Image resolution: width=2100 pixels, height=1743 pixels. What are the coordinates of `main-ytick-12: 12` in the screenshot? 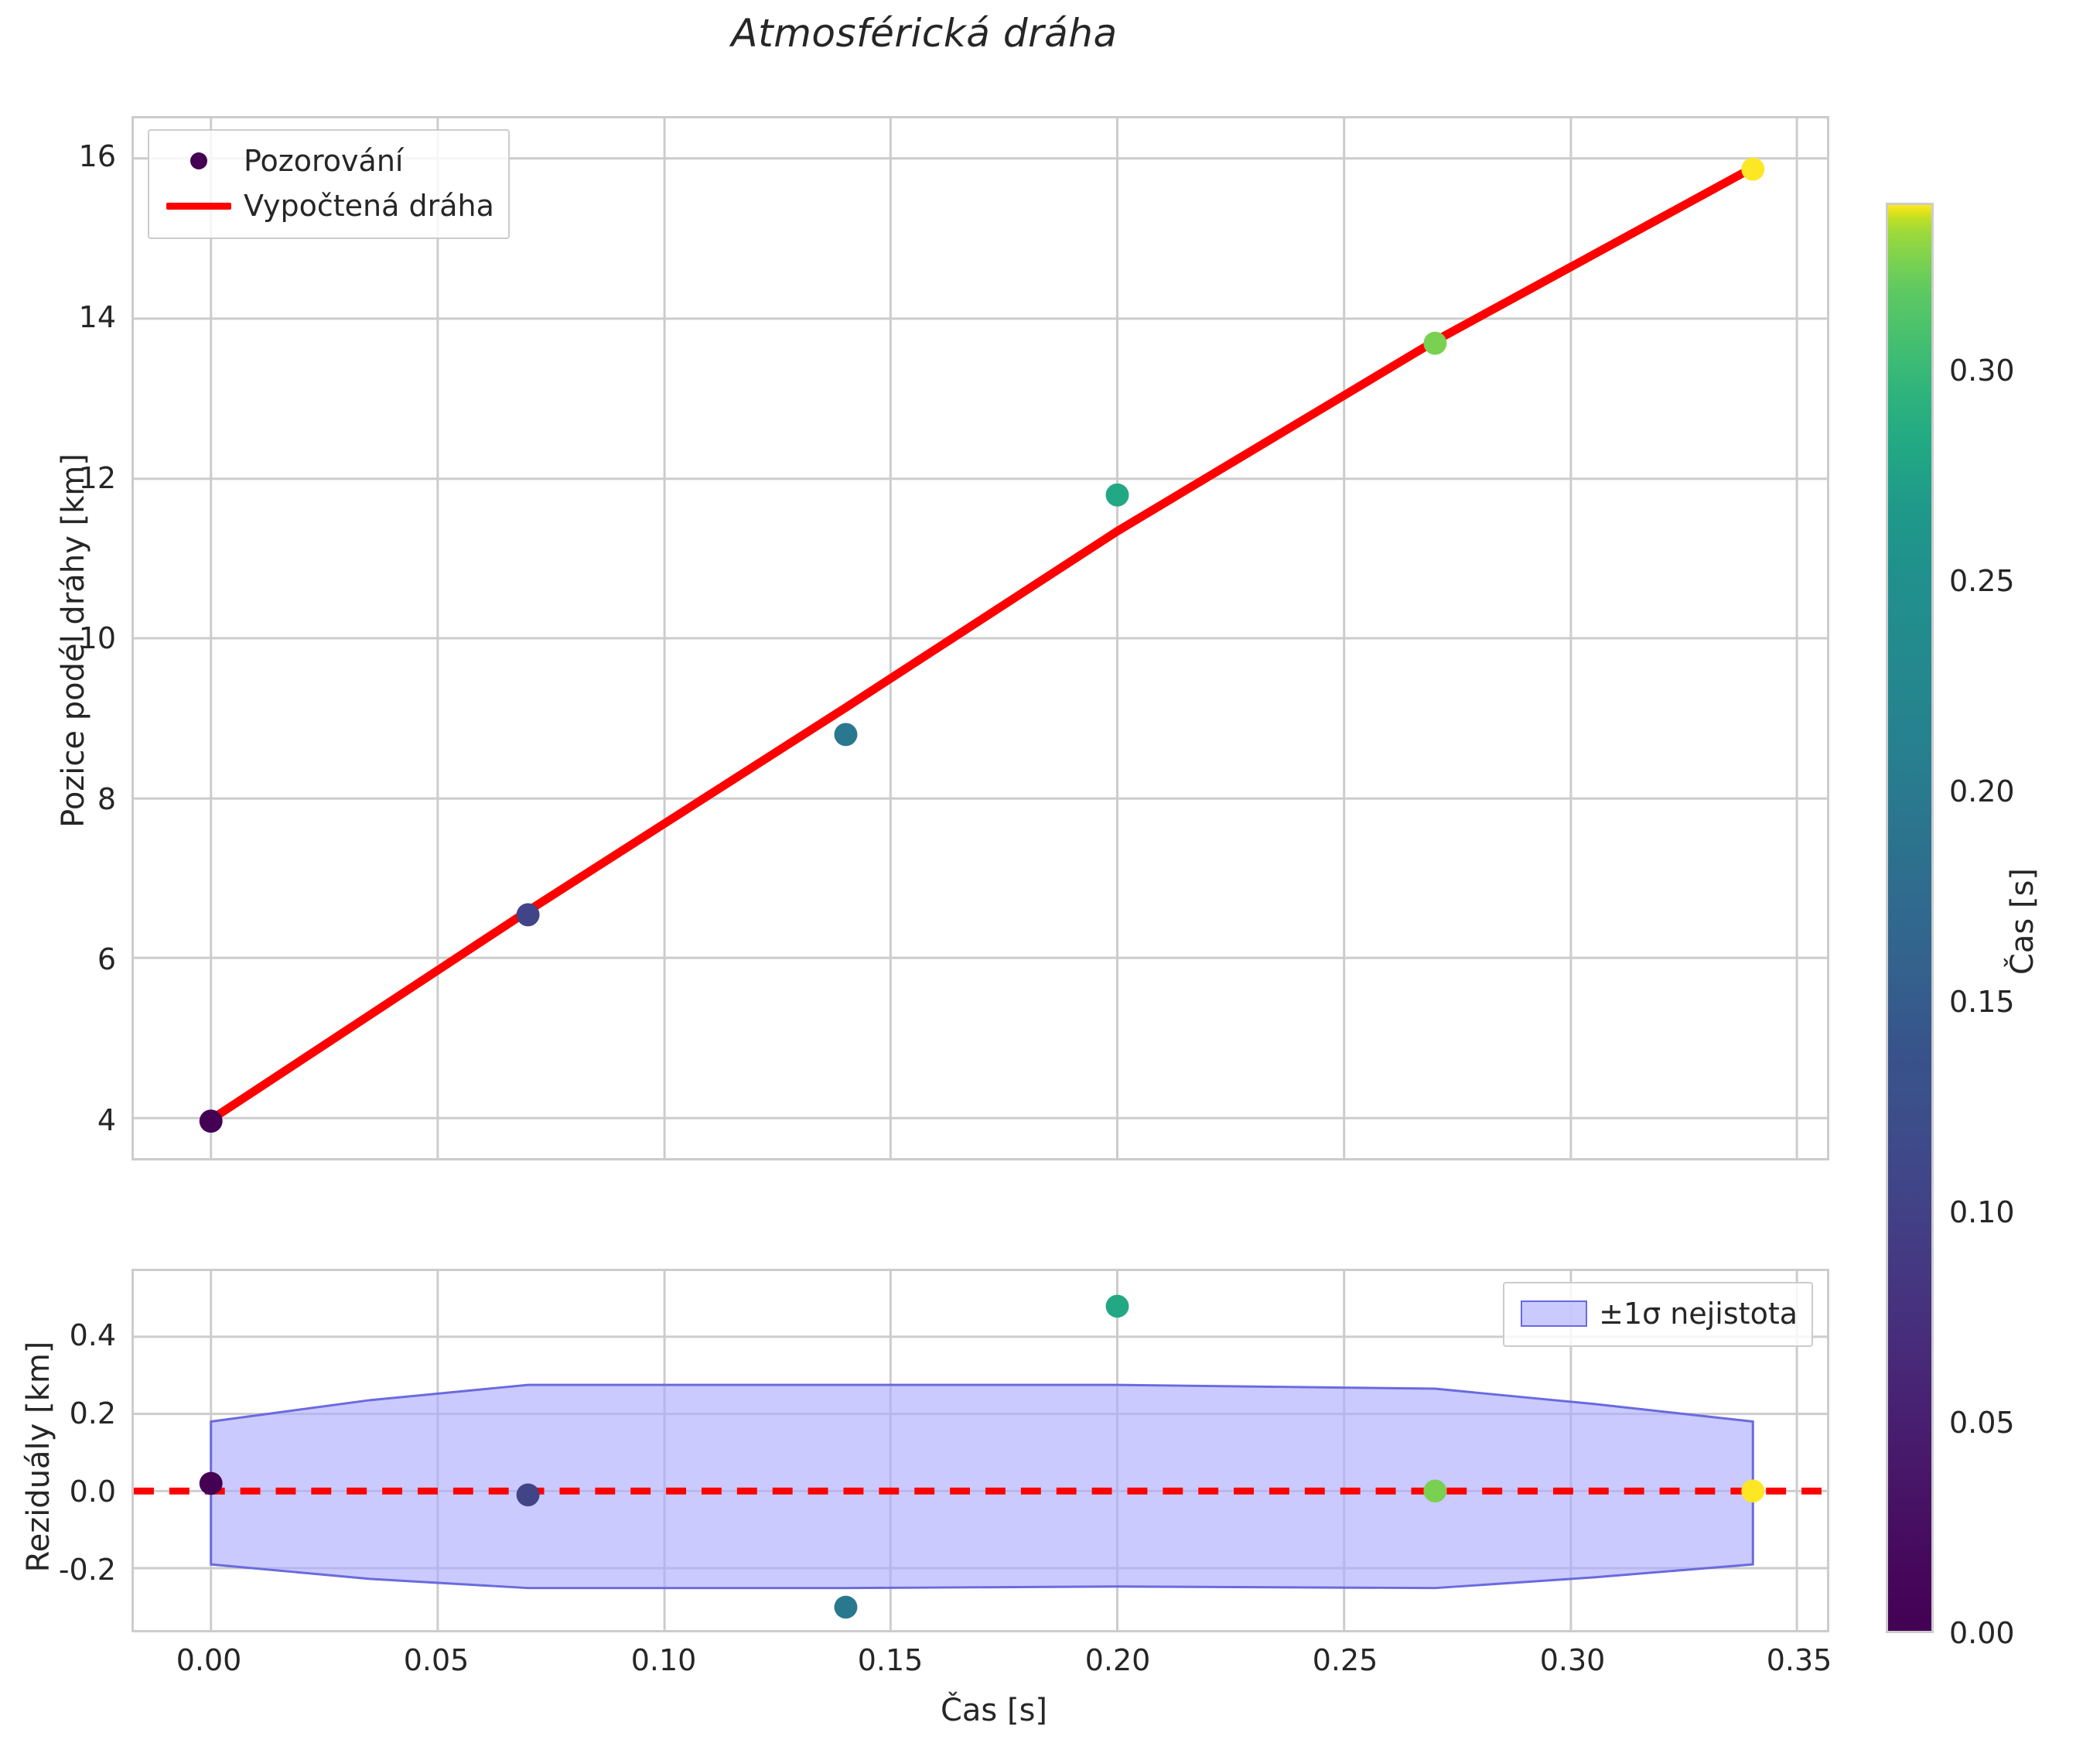 It's located at (97, 478).